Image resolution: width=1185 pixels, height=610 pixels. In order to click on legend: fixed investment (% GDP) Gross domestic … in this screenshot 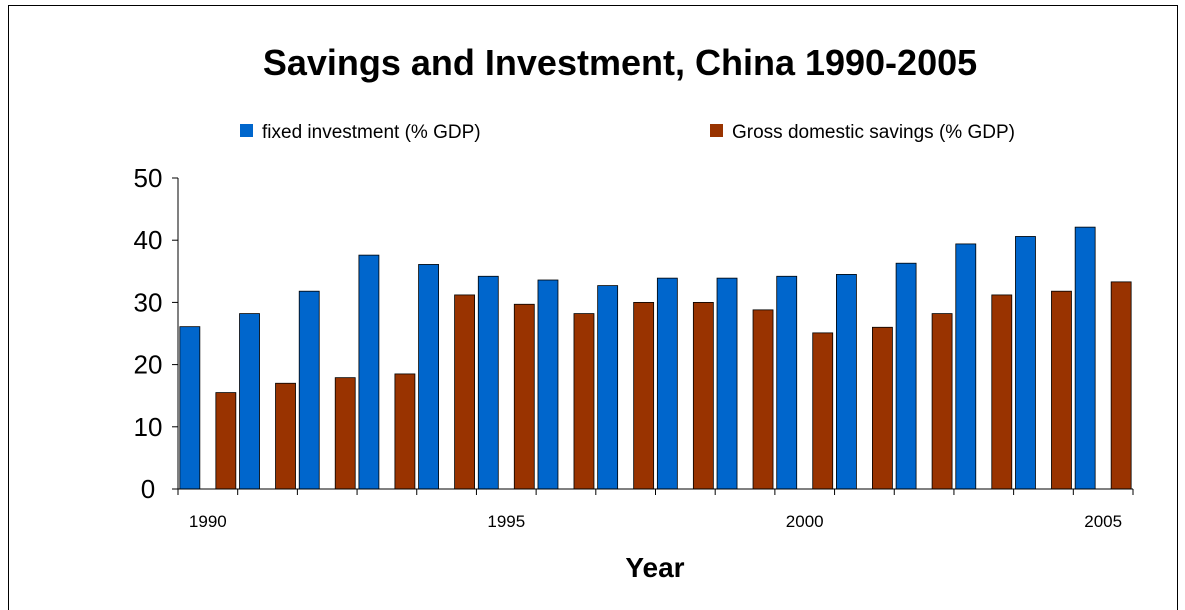, I will do `click(627, 132)`.